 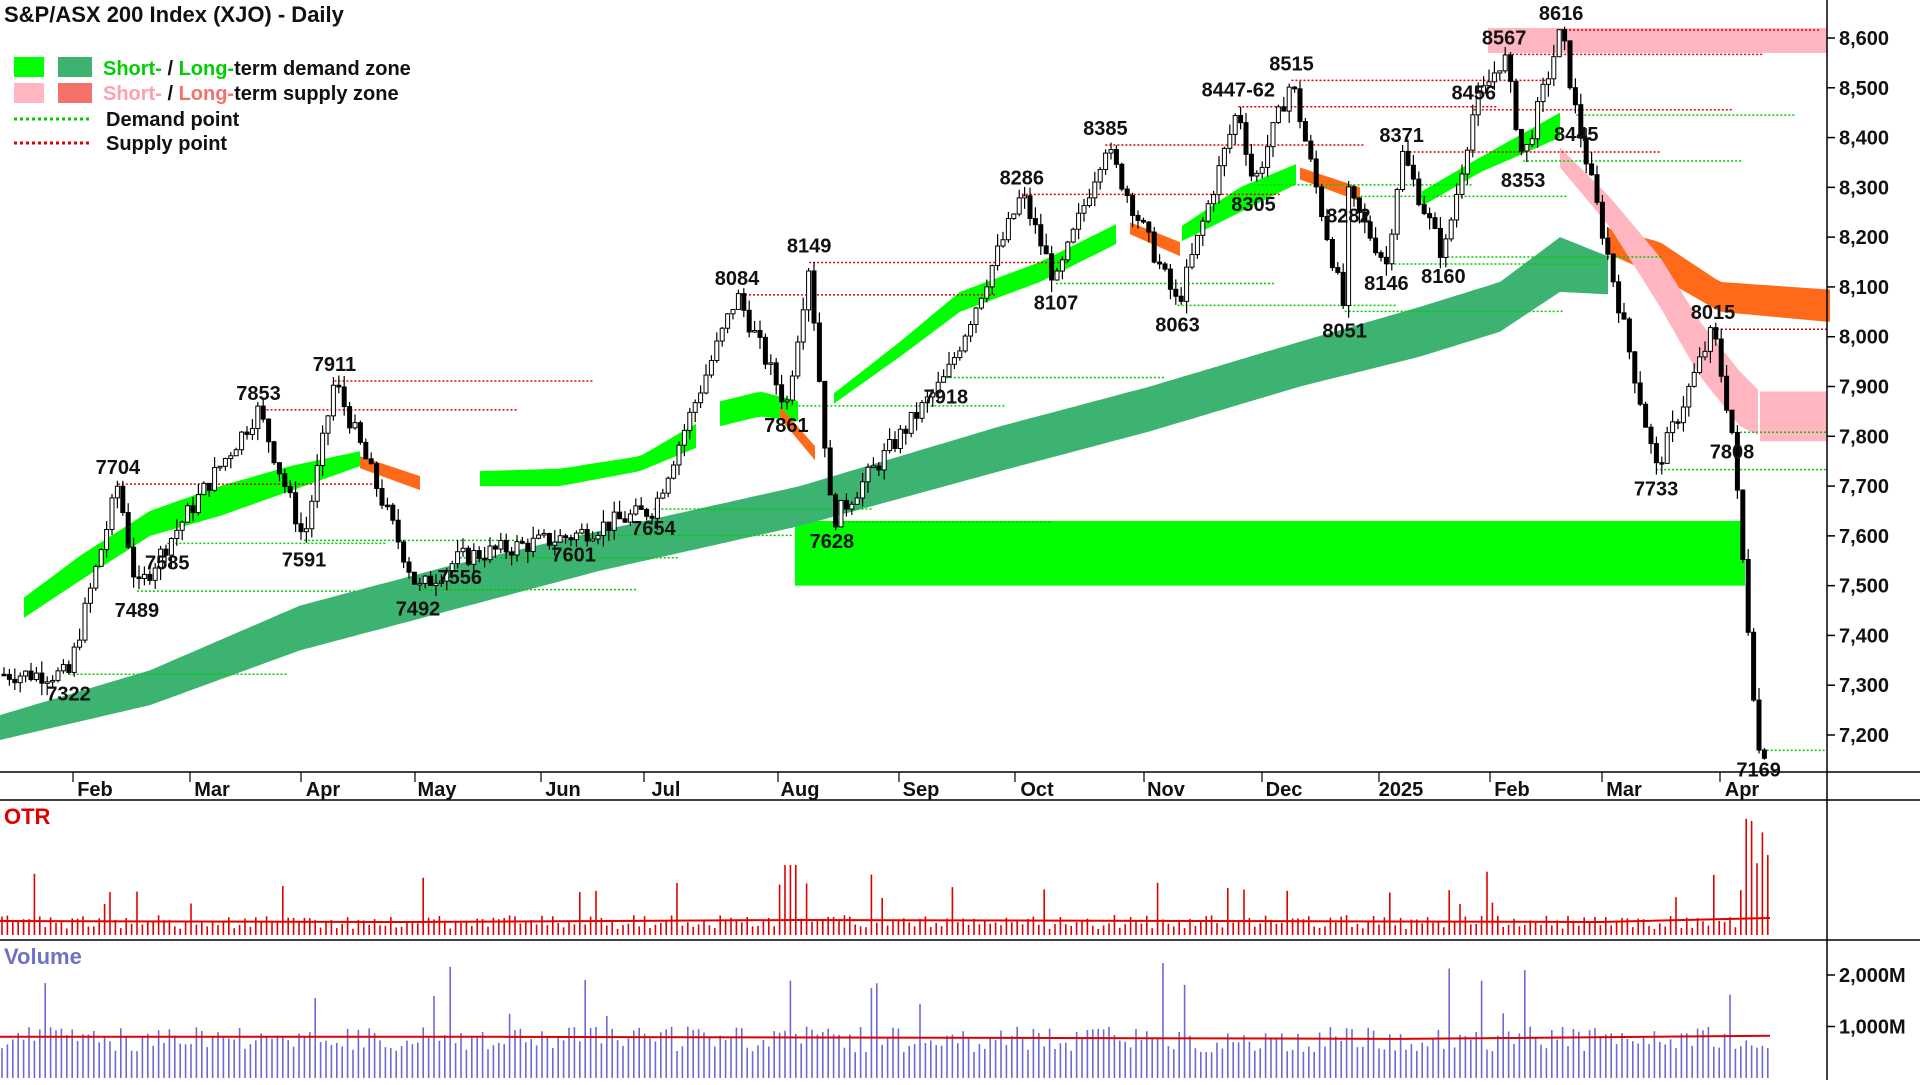 I want to click on key-point-label: 8567, so click(x=1504, y=38).